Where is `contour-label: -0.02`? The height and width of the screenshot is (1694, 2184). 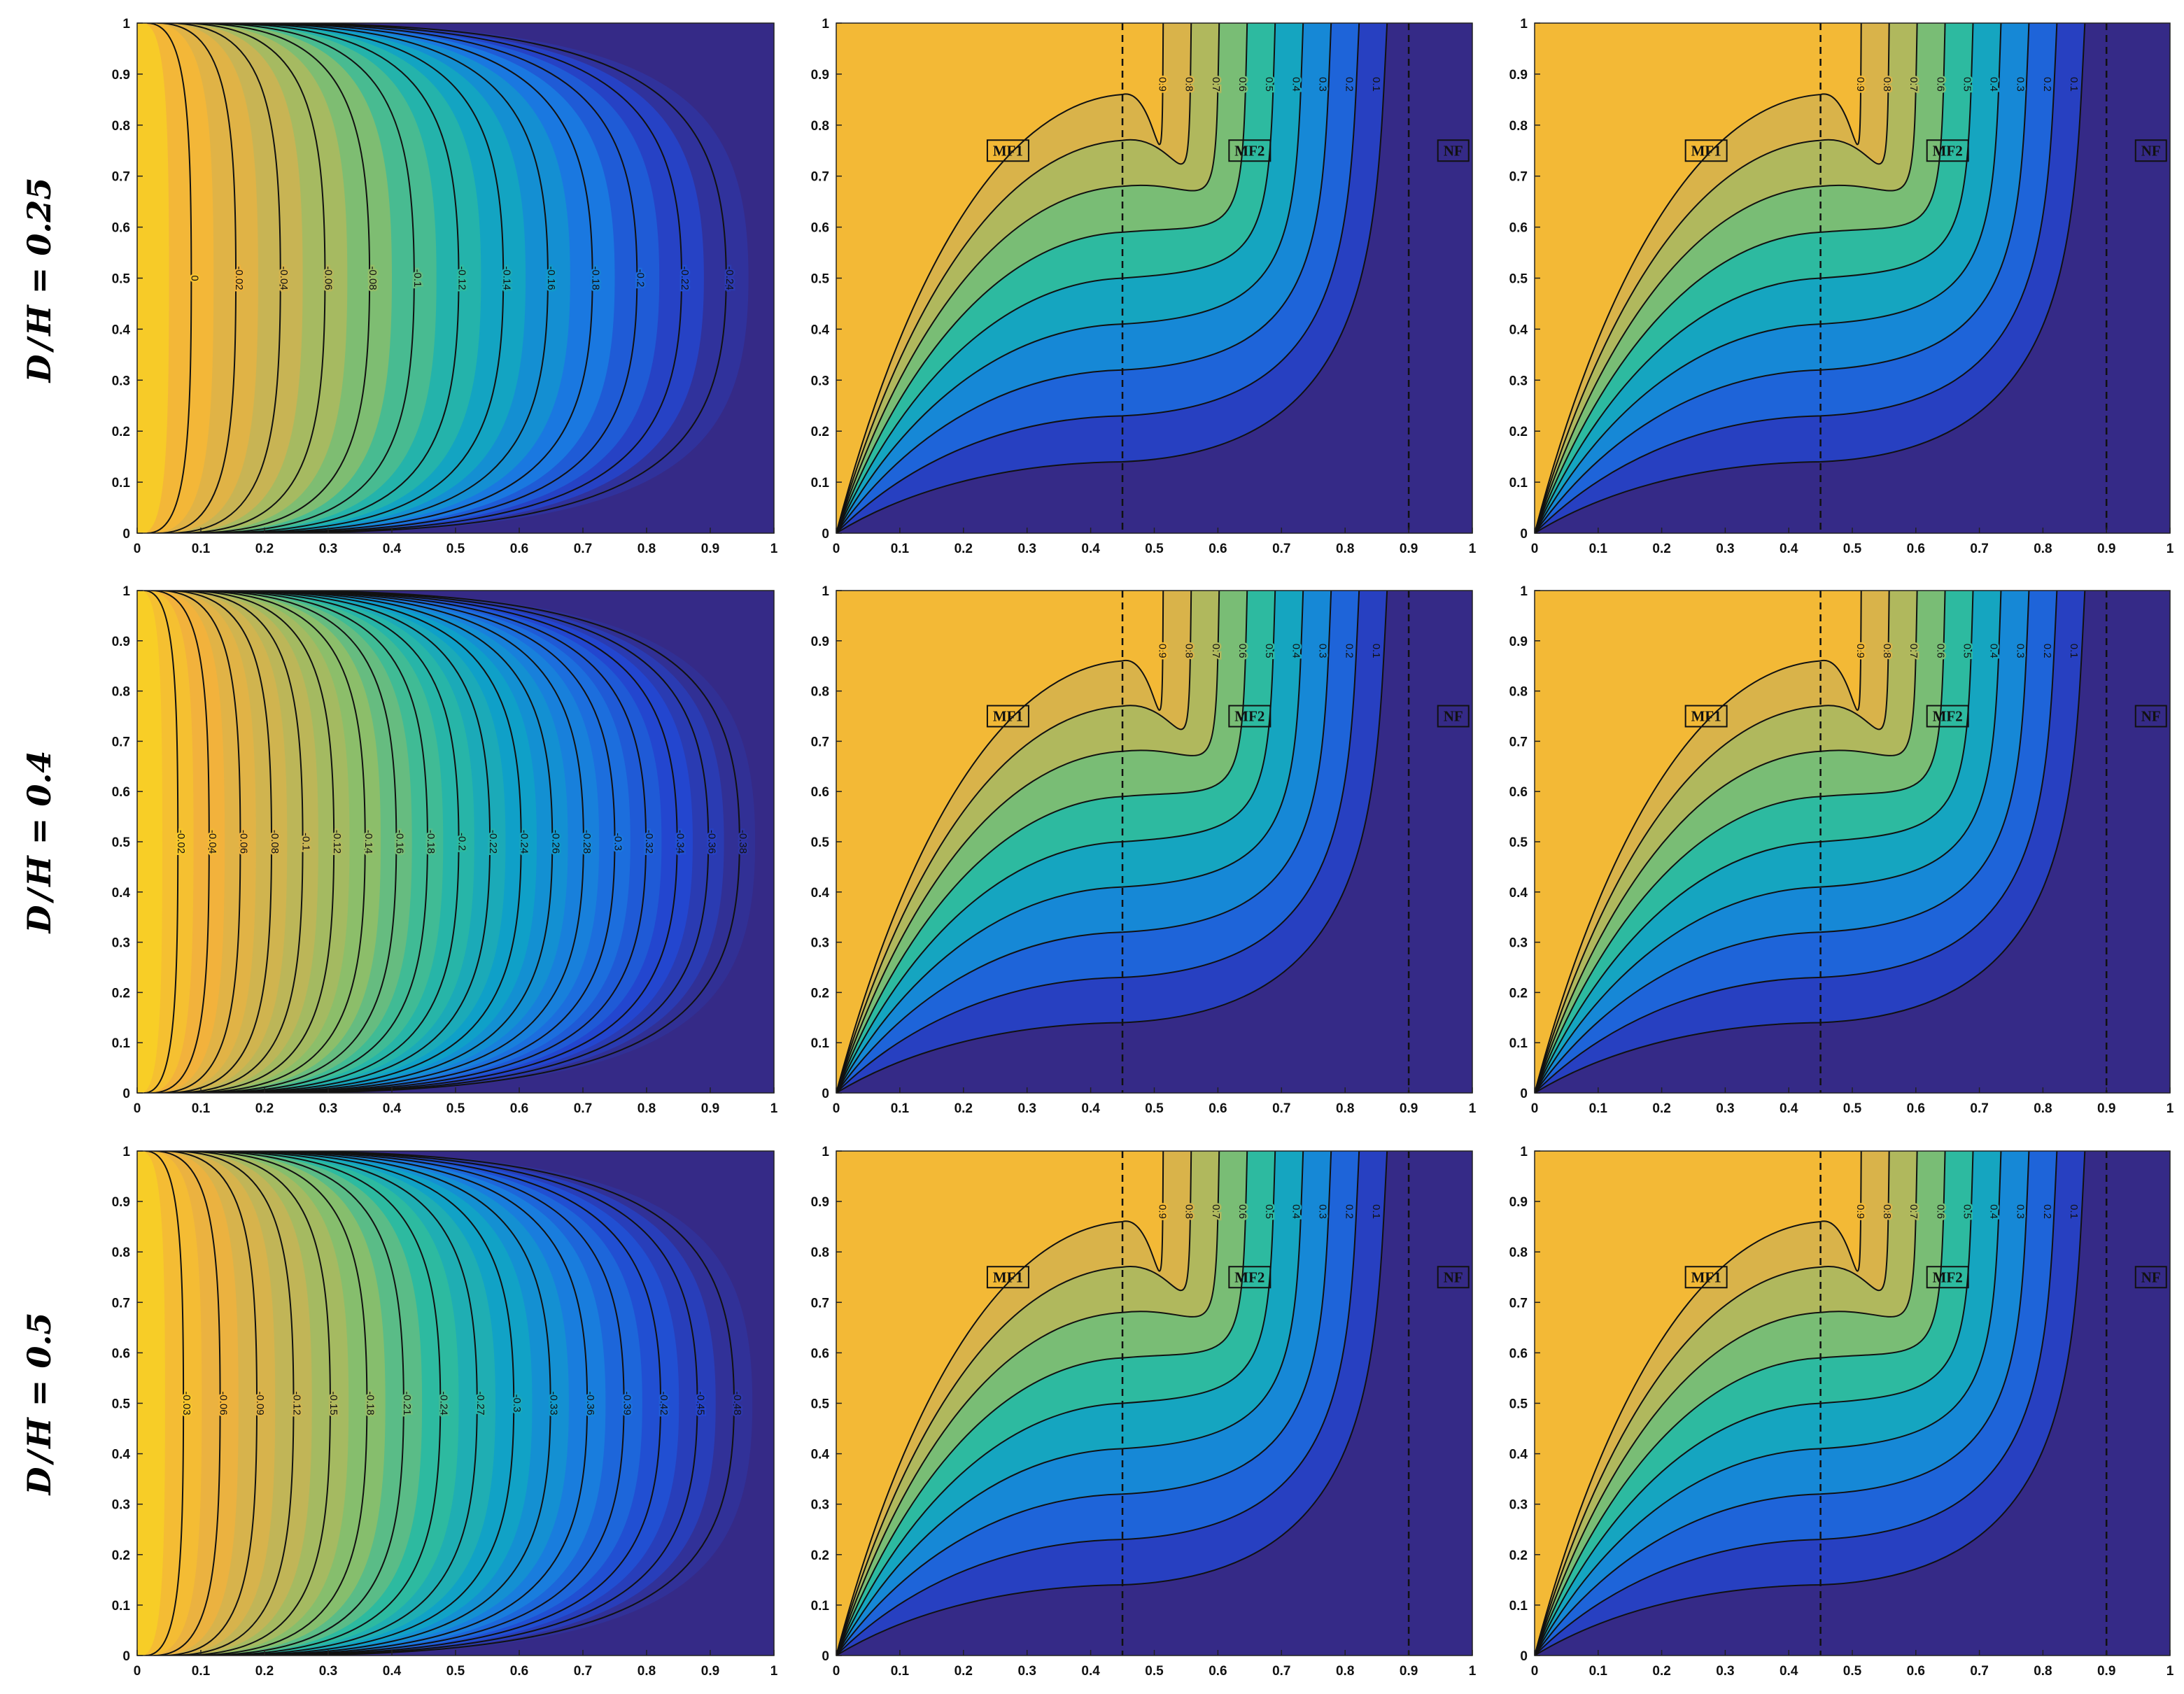
contour-label: -0.02 is located at coordinates (181, 842).